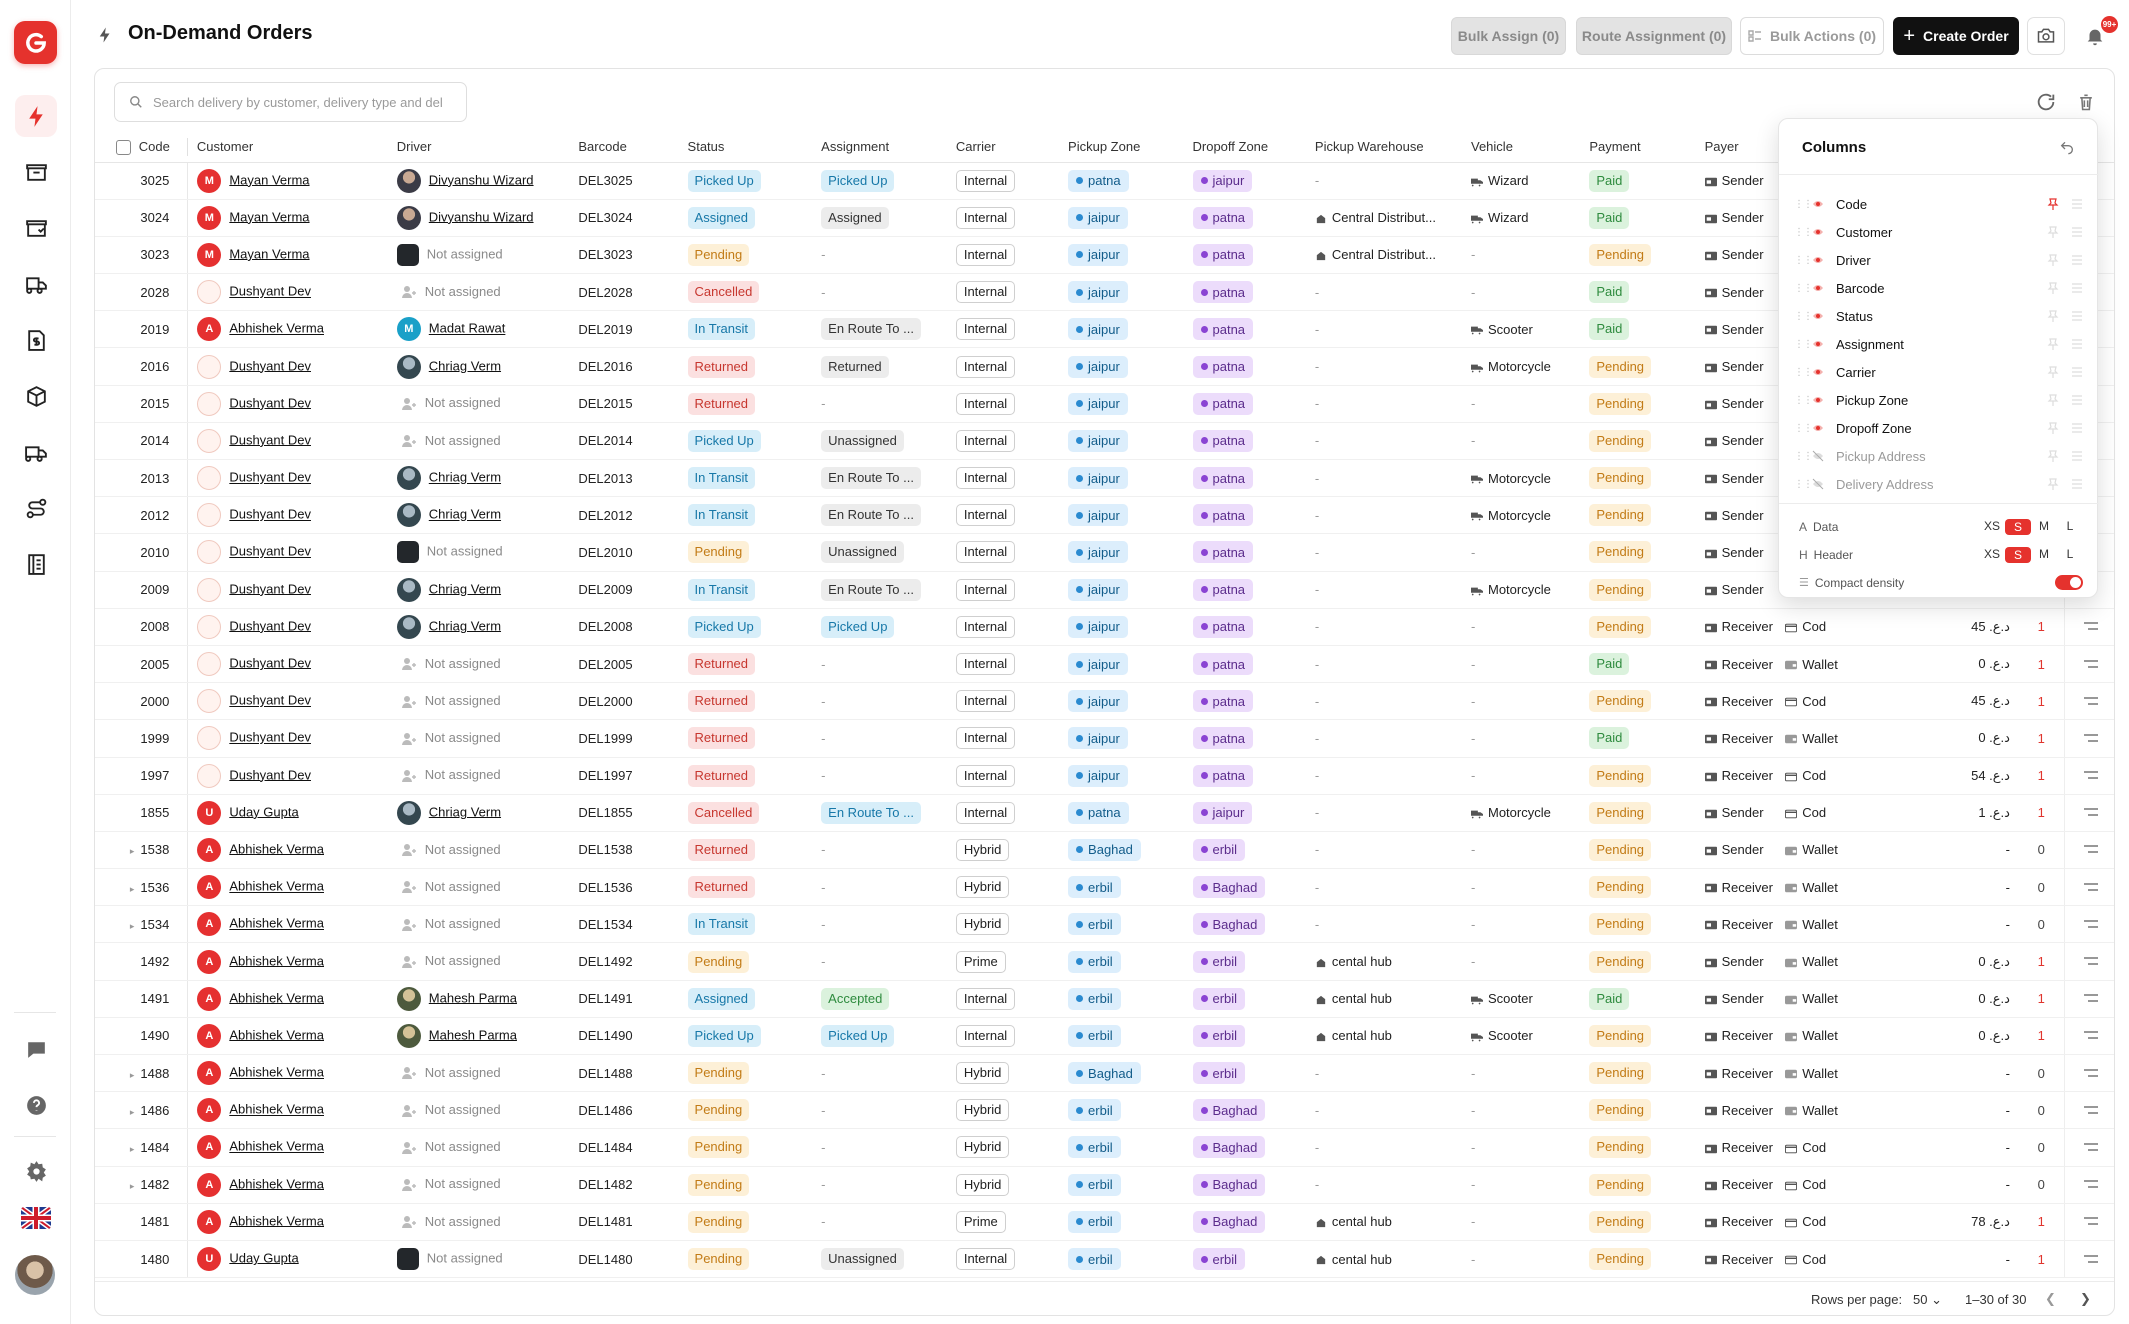 The image size is (2129, 1324). Describe the element at coordinates (1508, 36) in the screenshot. I see `bulk-assign-button: Bulk Assign (0)` at that location.